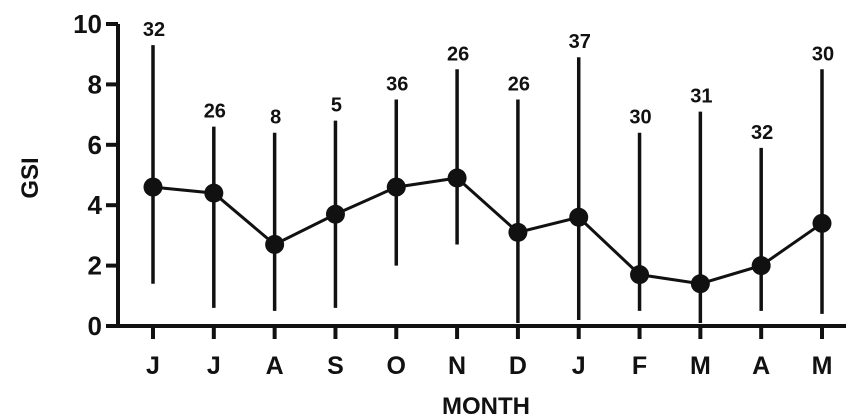  What do you see at coordinates (335, 366) in the screenshot?
I see `x-tick-label: S` at bounding box center [335, 366].